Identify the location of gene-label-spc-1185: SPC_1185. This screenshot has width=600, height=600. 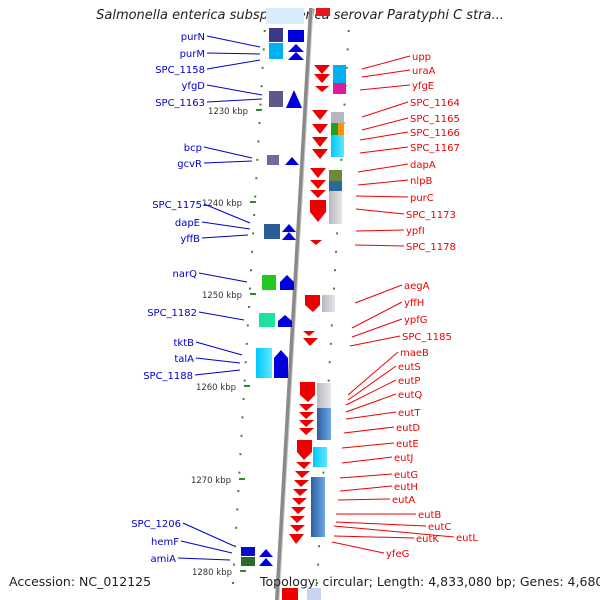
(427, 337).